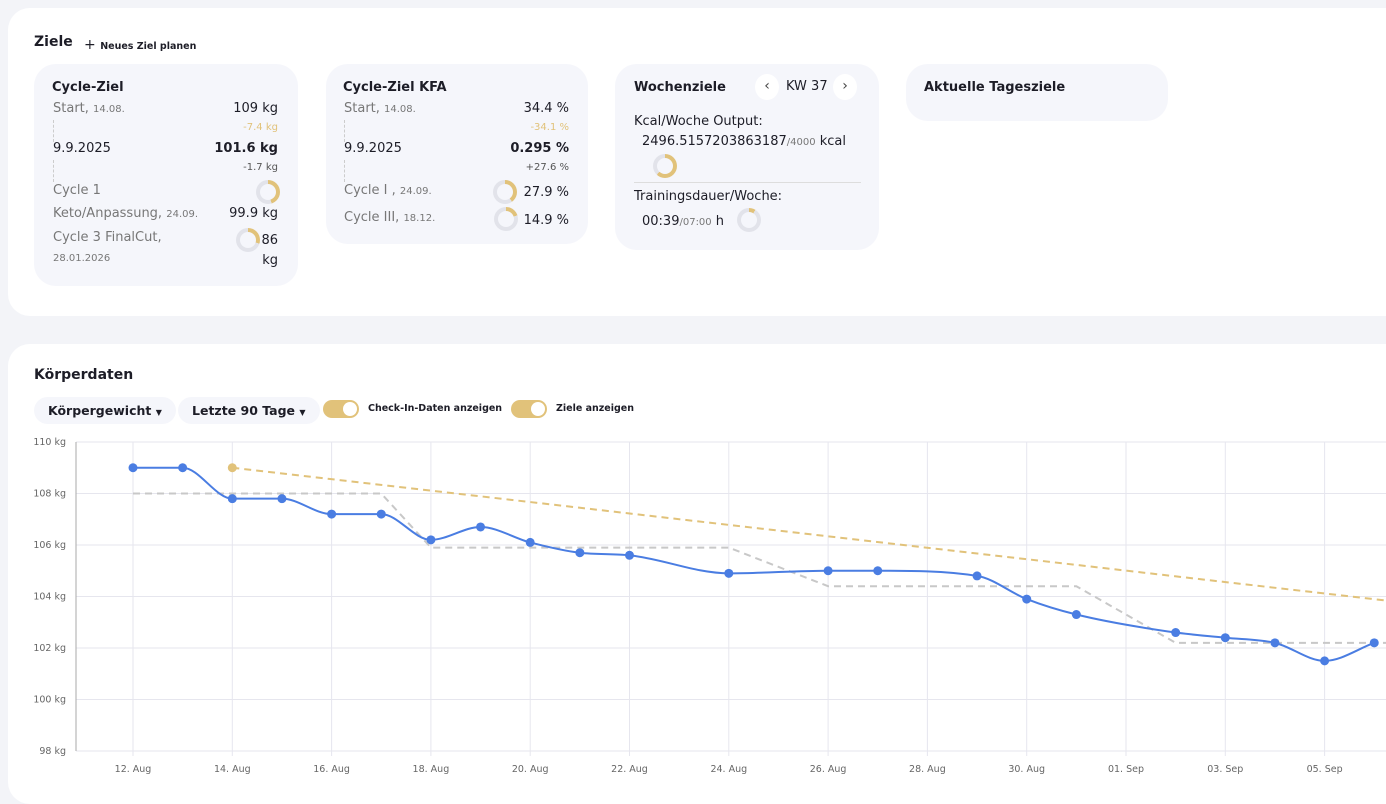 This screenshot has height=804, width=1386. What do you see at coordinates (728, 769) in the screenshot?
I see `x-tick-label: 24. Aug` at bounding box center [728, 769].